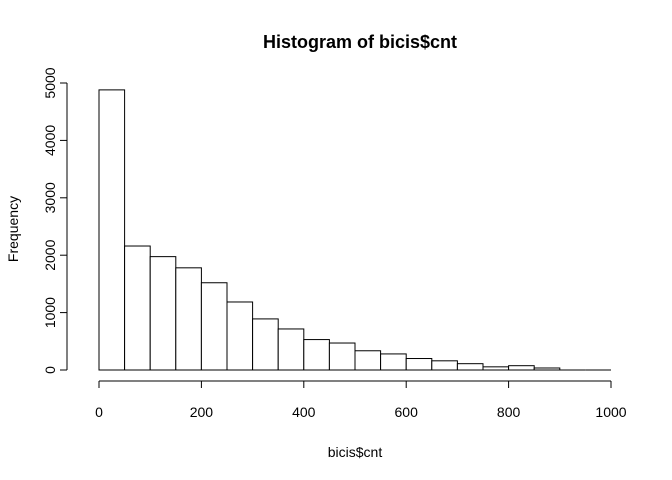 Image resolution: width=672 pixels, height=480 pixels. Describe the element at coordinates (13, 229) in the screenshot. I see `y-axis-label: Frequency` at that location.